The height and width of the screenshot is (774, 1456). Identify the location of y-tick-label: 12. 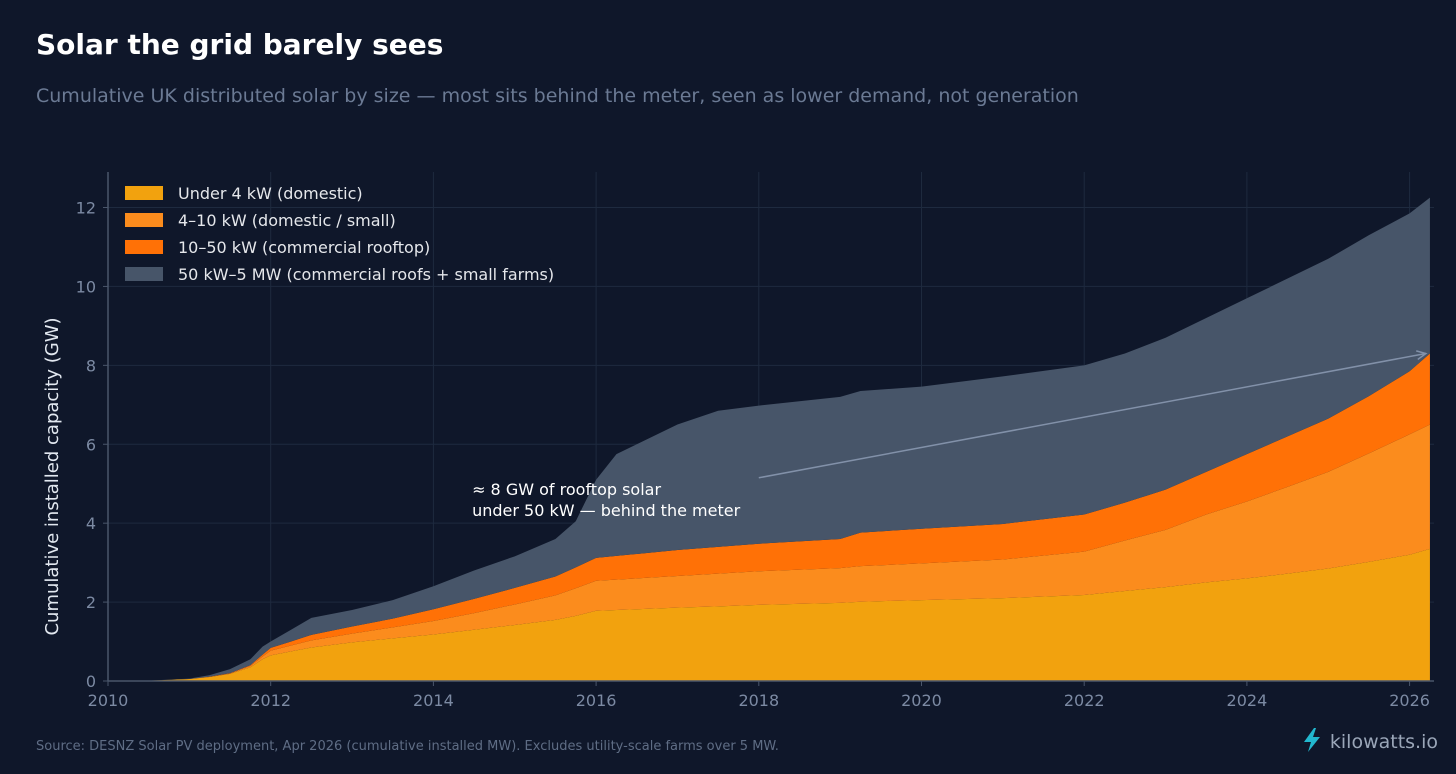
(86, 208).